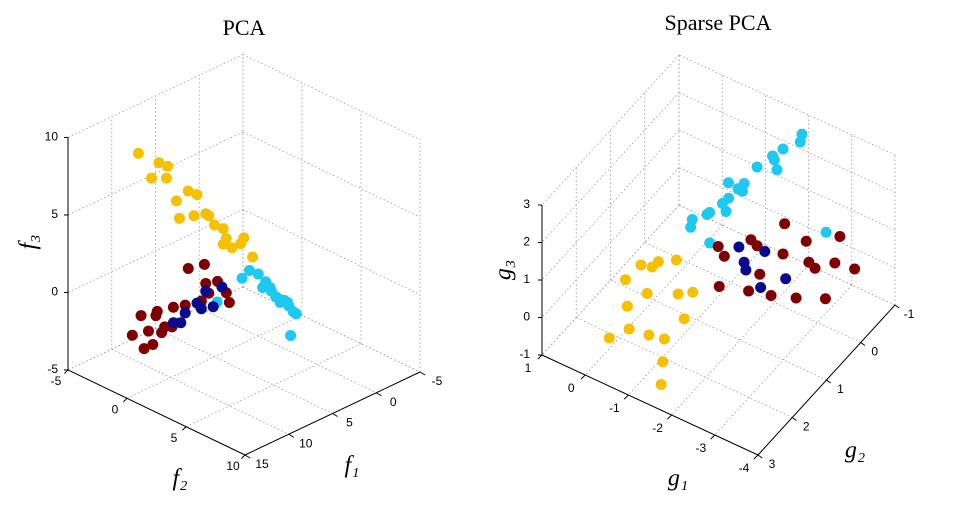 Image resolution: width=954 pixels, height=516 pixels. I want to click on z-axis-label: f₃, so click(29, 241).